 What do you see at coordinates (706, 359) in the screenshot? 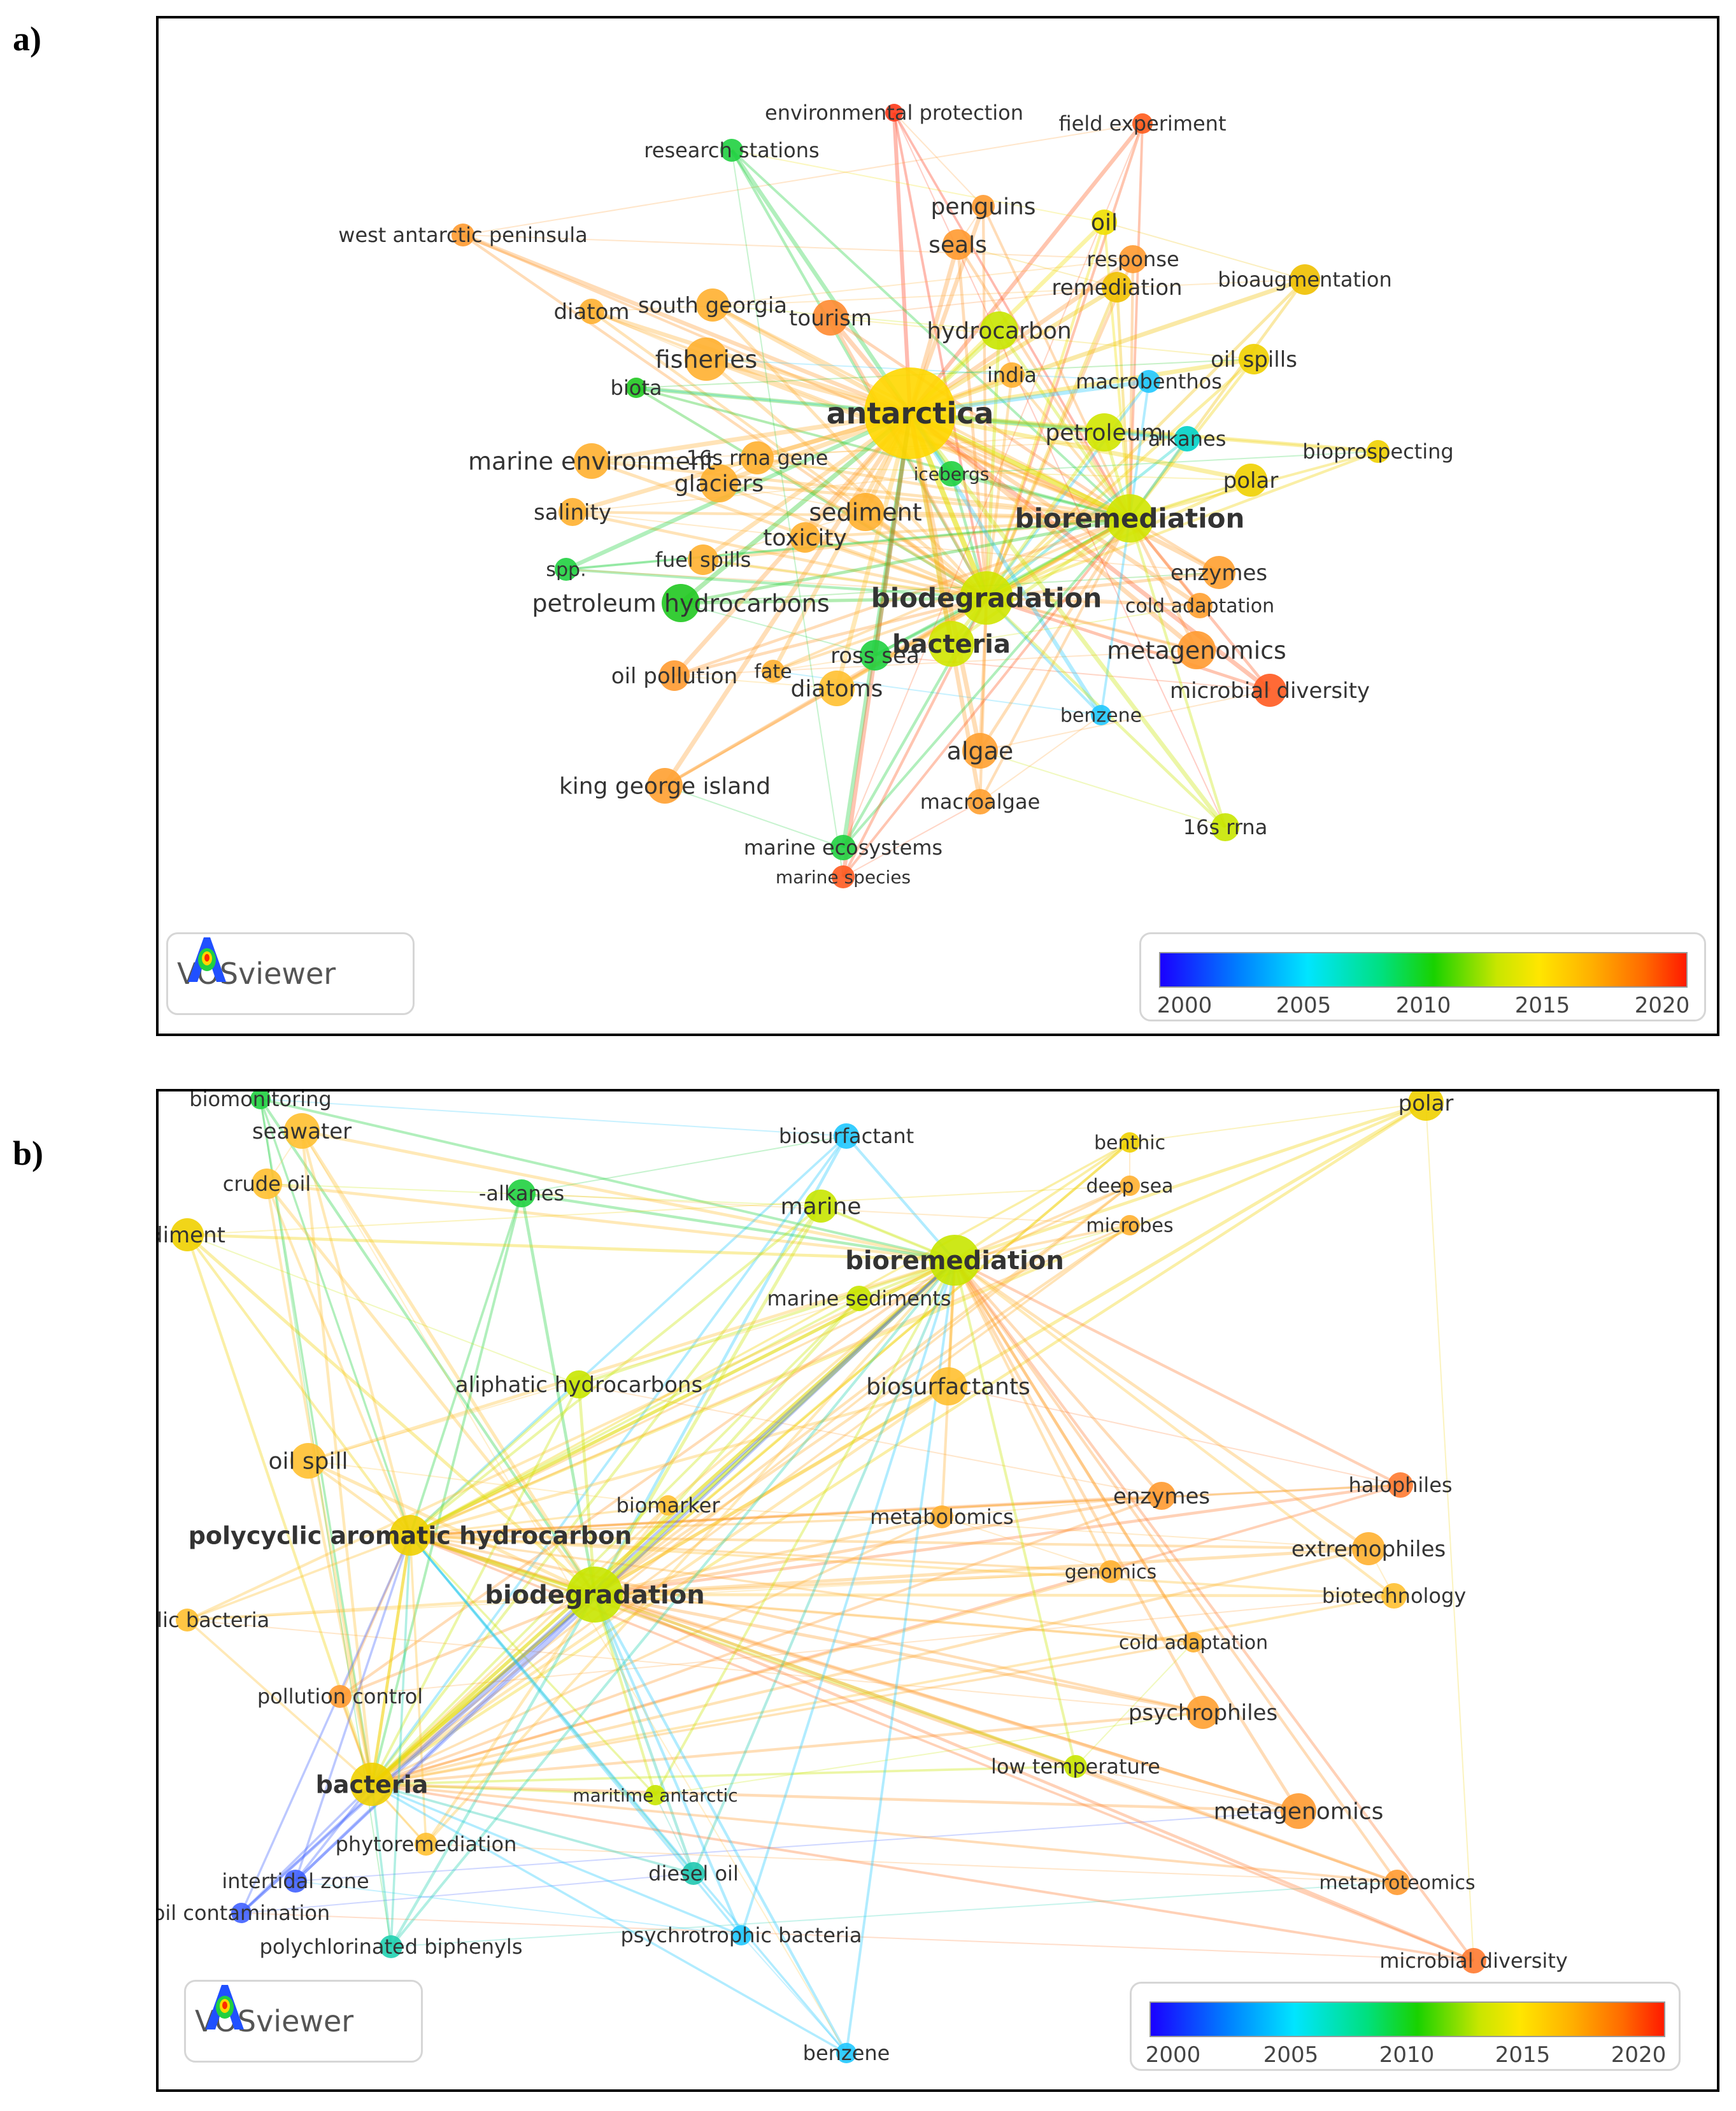
I see `node-fisheries` at bounding box center [706, 359].